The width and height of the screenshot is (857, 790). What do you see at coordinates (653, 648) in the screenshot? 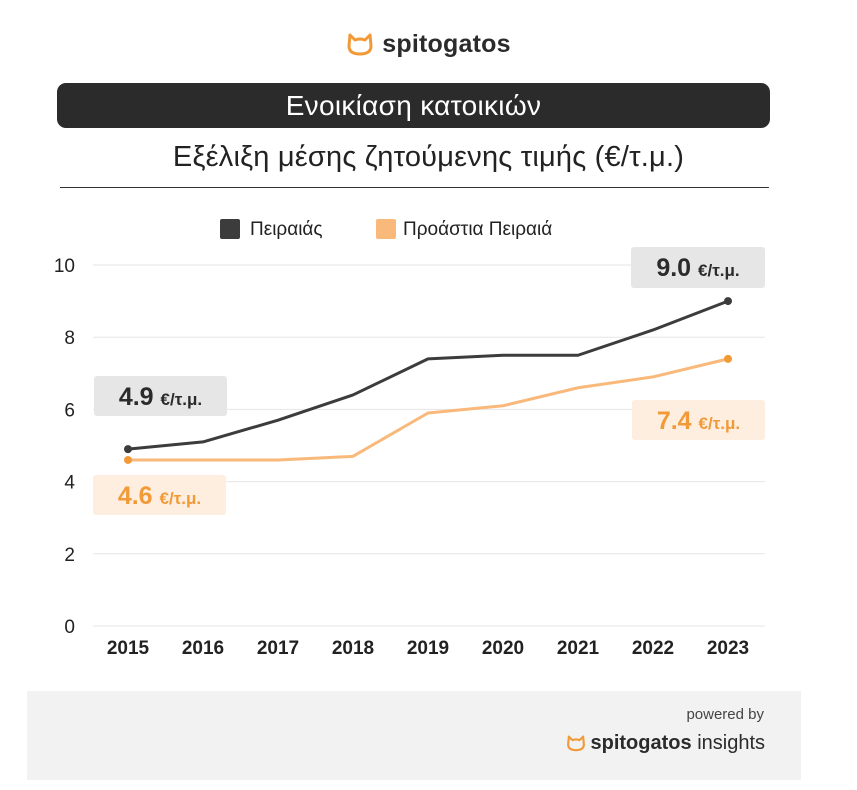
I see `x-tick-label: 2022` at bounding box center [653, 648].